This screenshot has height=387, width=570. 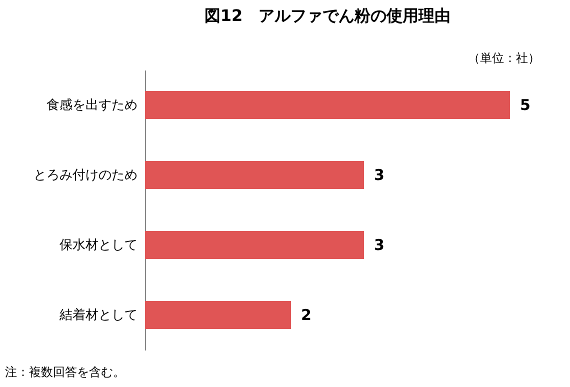 I want to click on y-tick-label: 保水材として, so click(x=99, y=245).